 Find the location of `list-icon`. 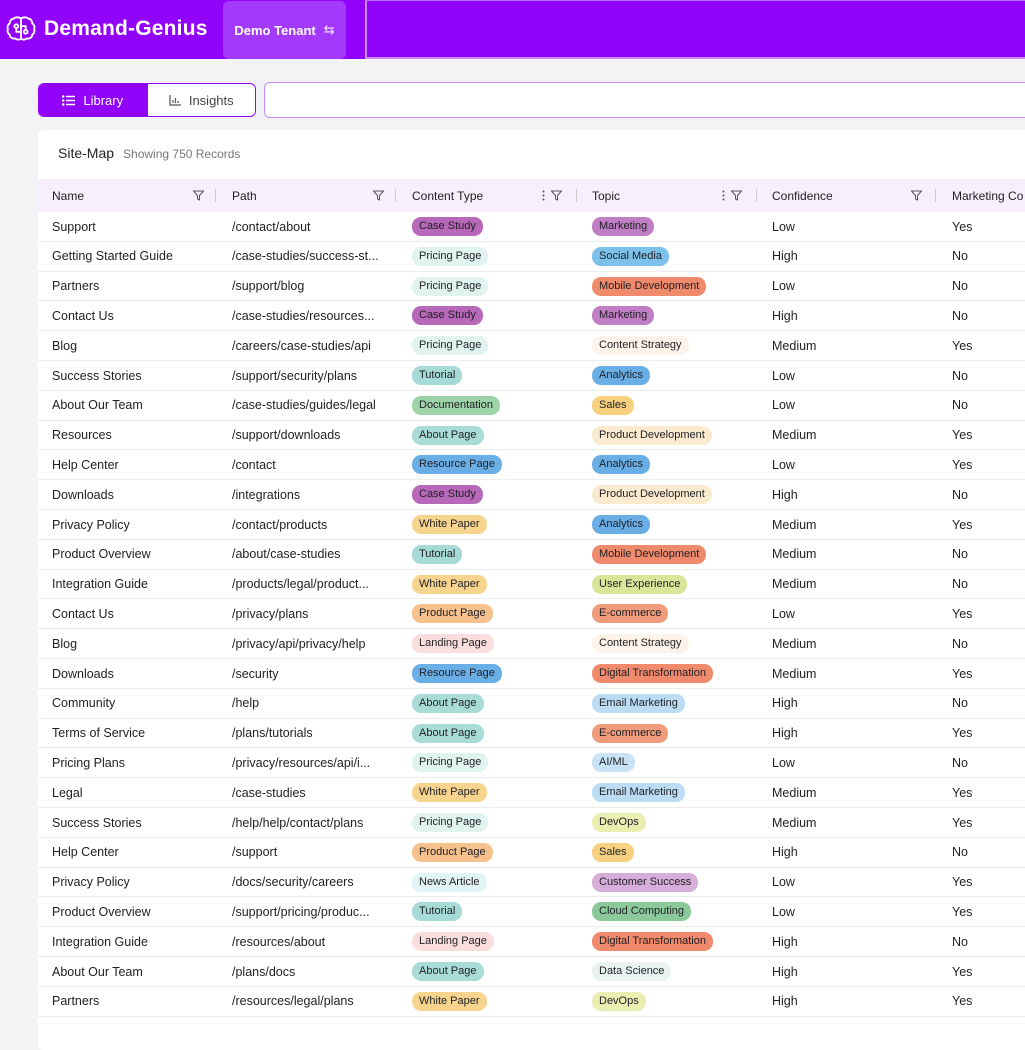

list-icon is located at coordinates (69, 100).